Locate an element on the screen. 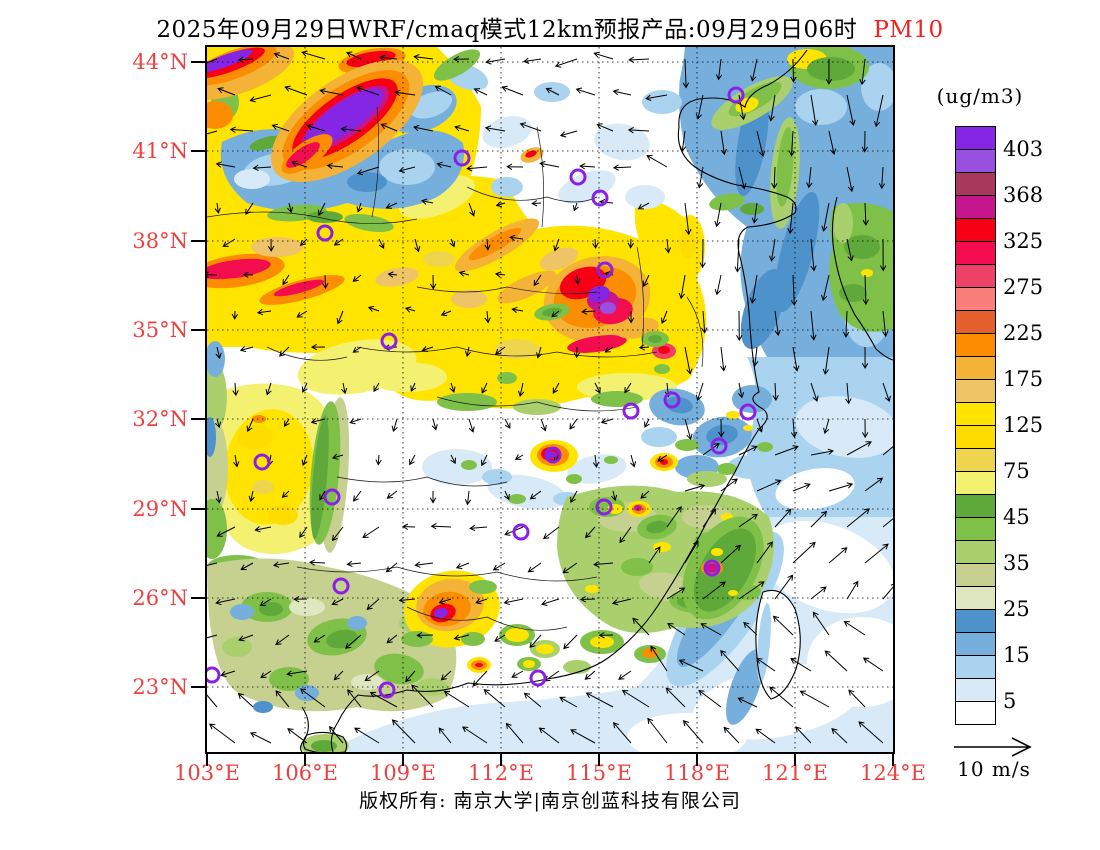 The height and width of the screenshot is (850, 1100). colorbar-label: 225 is located at coordinates (1023, 333).